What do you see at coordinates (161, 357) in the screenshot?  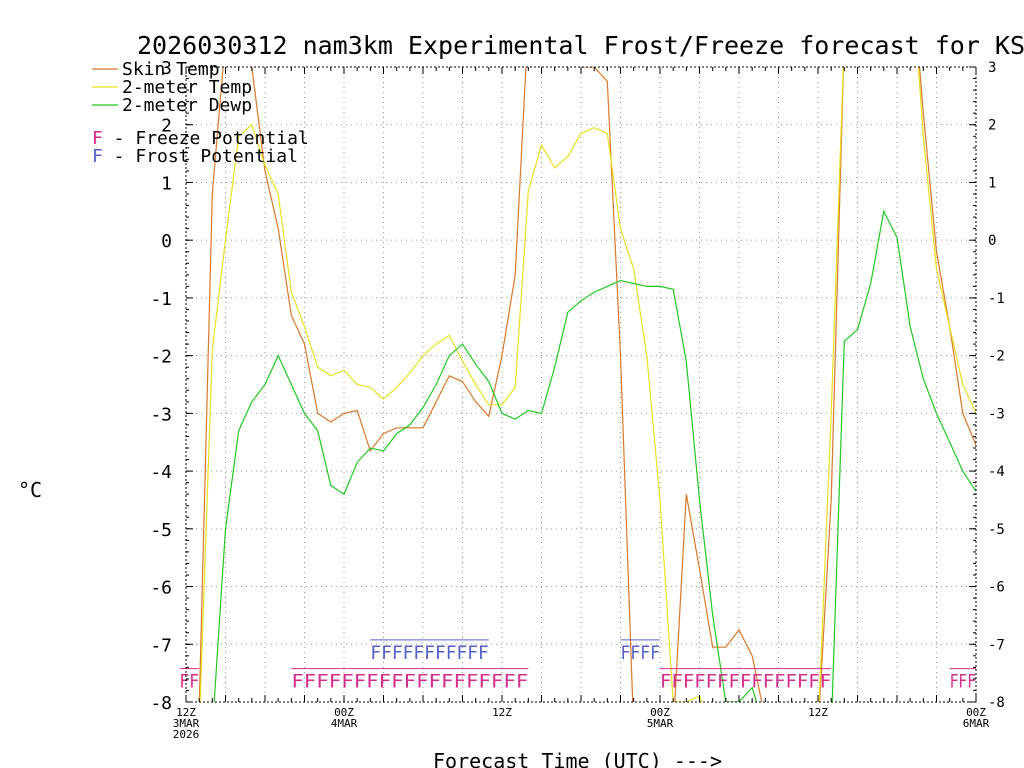 I see `y-tick-label: -2` at bounding box center [161, 357].